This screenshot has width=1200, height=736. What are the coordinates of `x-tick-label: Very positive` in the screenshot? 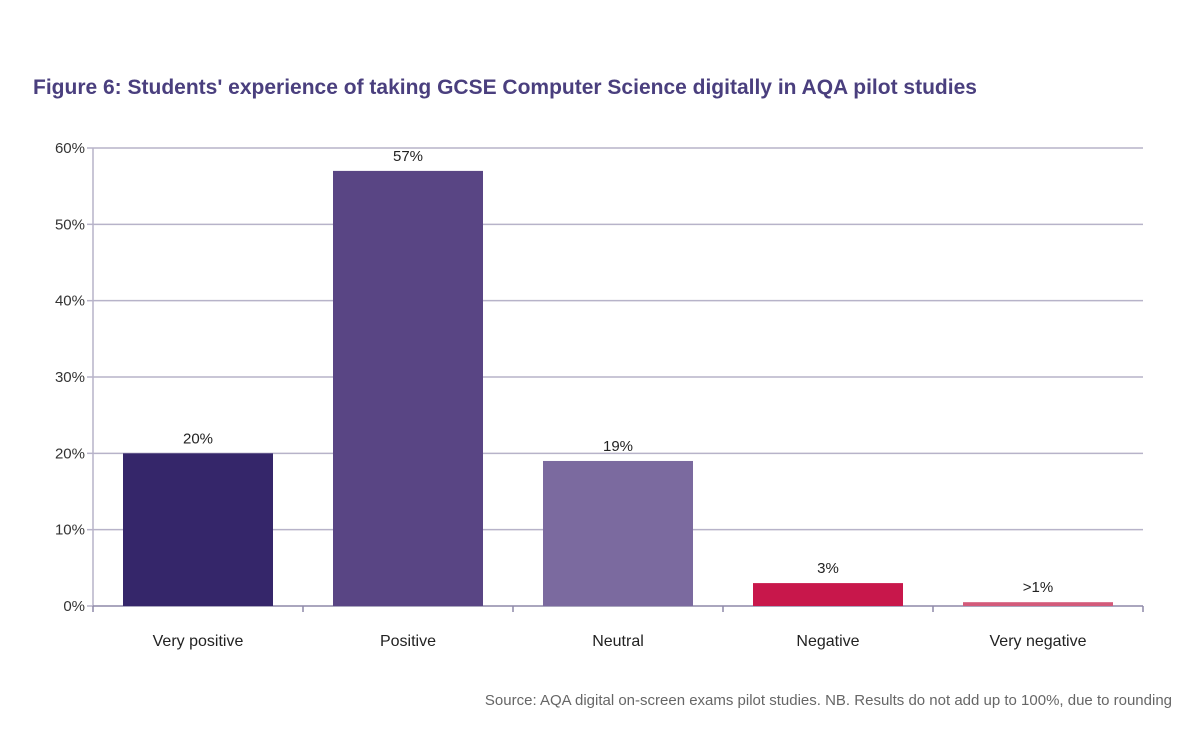 It's located at (198, 641).